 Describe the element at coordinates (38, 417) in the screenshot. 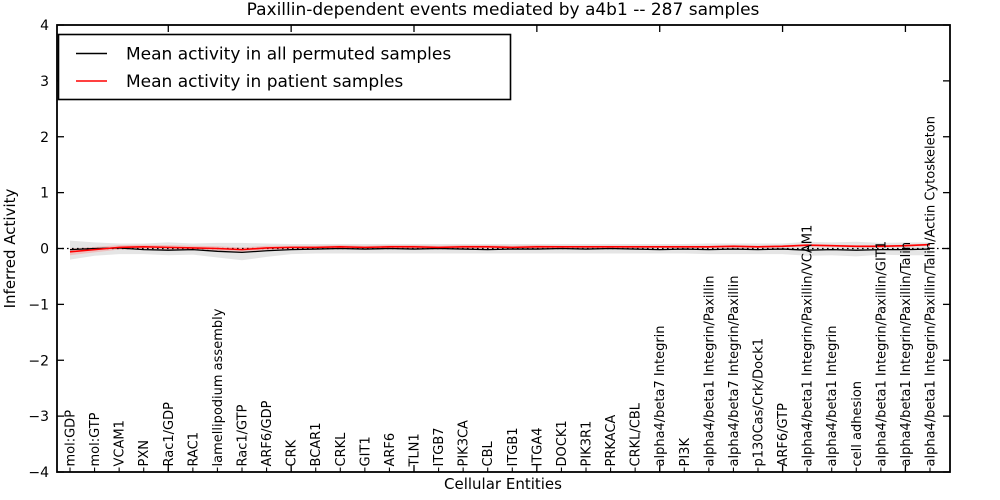

I see `y-tick-label: −3` at that location.